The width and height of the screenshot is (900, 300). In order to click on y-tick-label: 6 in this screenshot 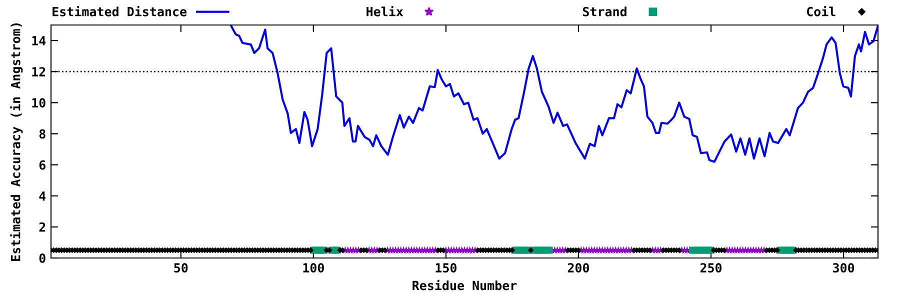, I will do `click(42, 165)`.